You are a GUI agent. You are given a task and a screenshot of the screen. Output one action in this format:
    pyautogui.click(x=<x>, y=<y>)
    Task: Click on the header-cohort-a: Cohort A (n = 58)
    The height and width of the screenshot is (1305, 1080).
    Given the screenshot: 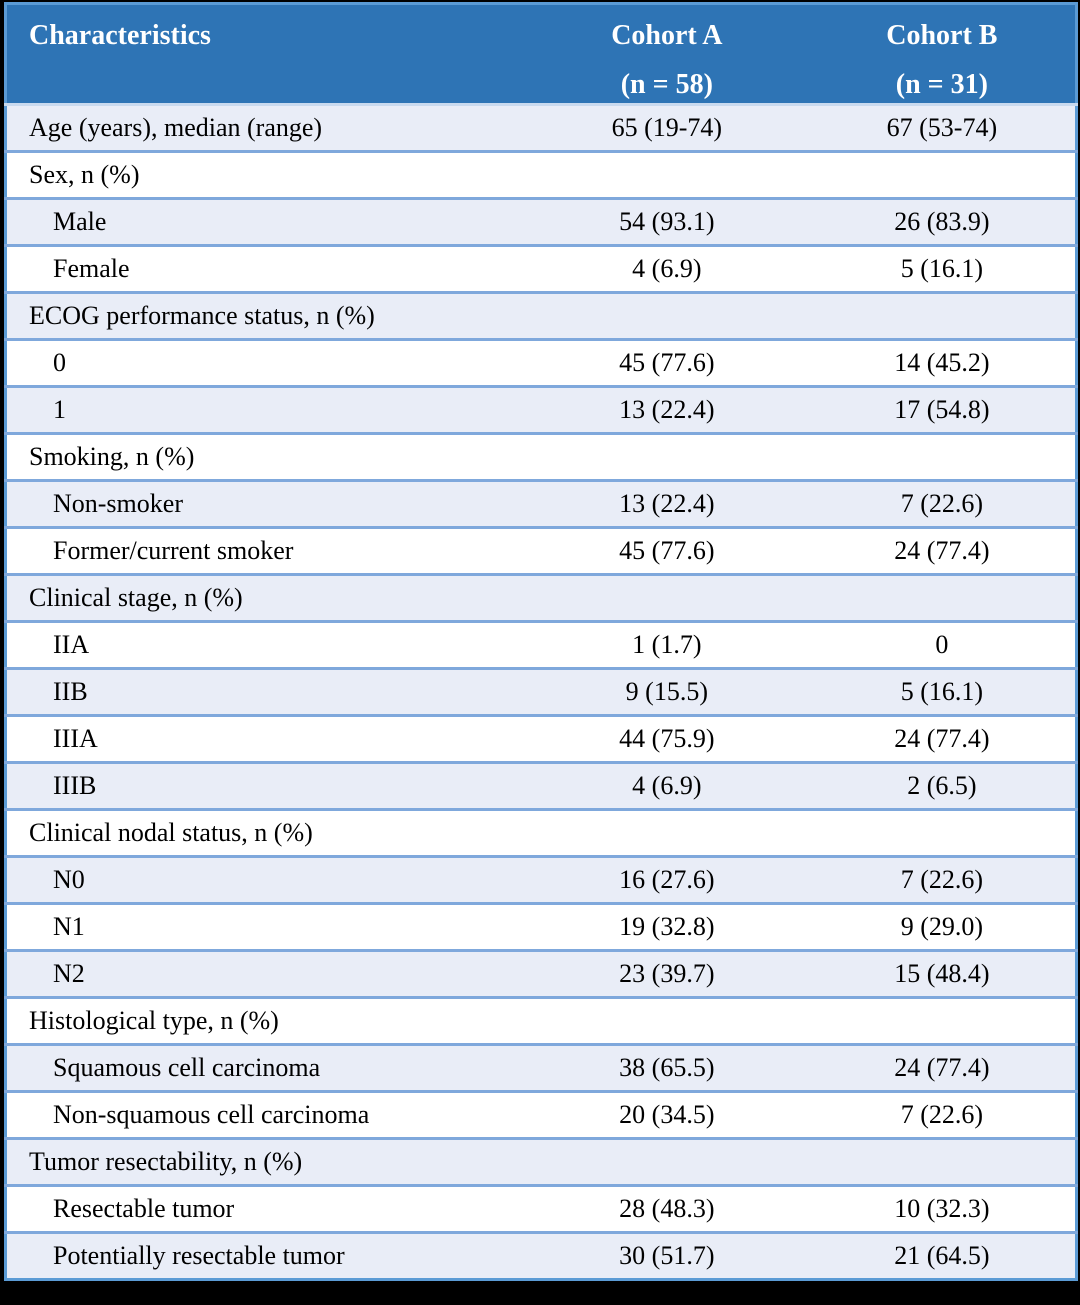 What is the action you would take?
    pyautogui.click(x=666, y=54)
    